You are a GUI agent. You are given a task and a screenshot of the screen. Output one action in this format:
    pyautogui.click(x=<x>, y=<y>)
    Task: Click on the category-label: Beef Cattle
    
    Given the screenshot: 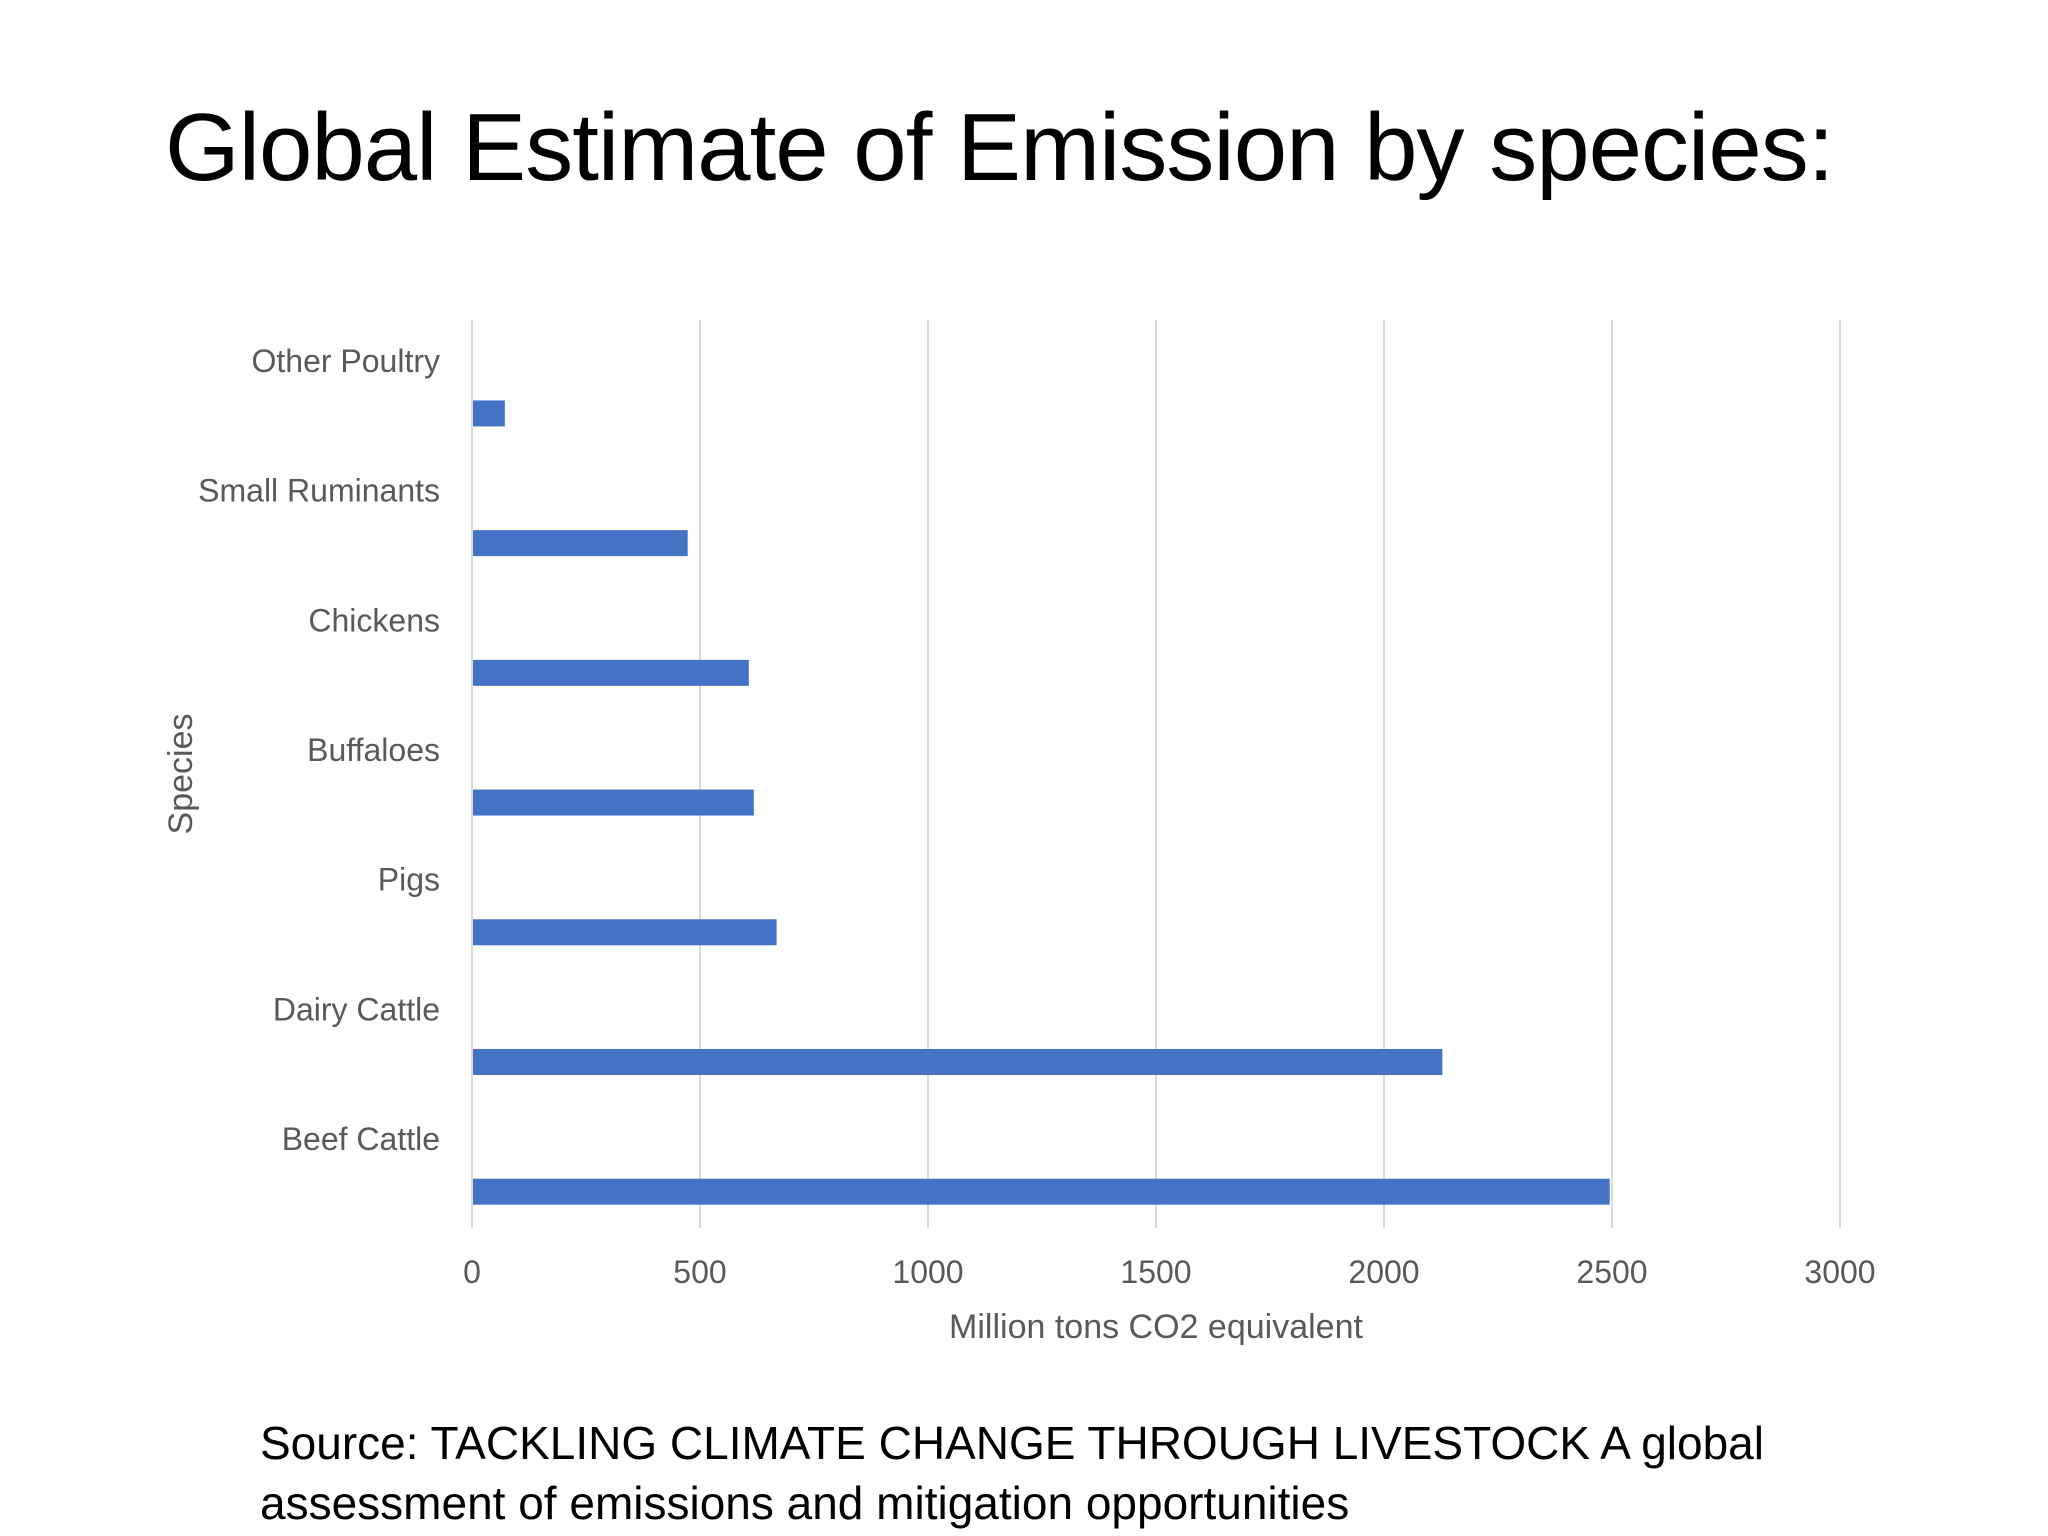 What is the action you would take?
    pyautogui.click(x=361, y=1139)
    